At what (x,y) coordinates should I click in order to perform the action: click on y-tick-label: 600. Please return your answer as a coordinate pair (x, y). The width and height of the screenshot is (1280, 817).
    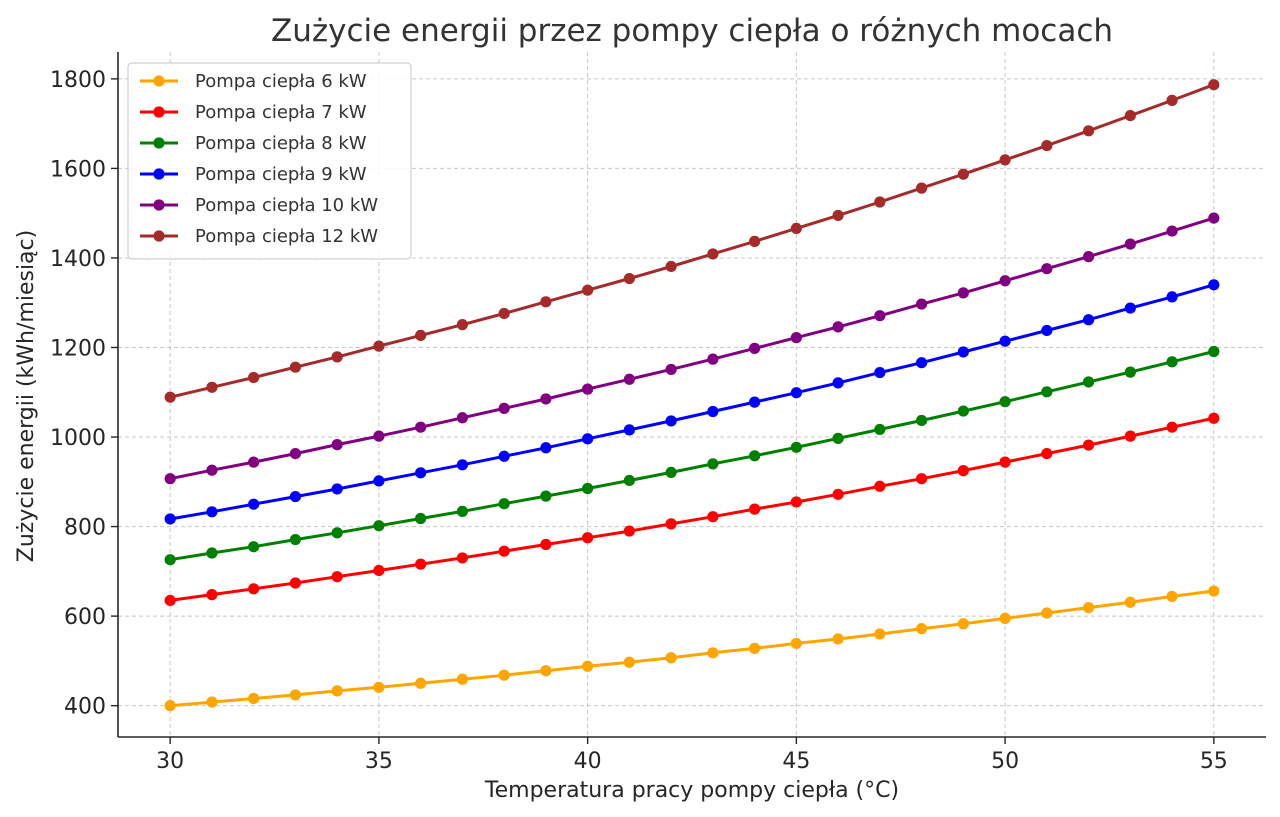
    Looking at the image, I should click on (85, 617).